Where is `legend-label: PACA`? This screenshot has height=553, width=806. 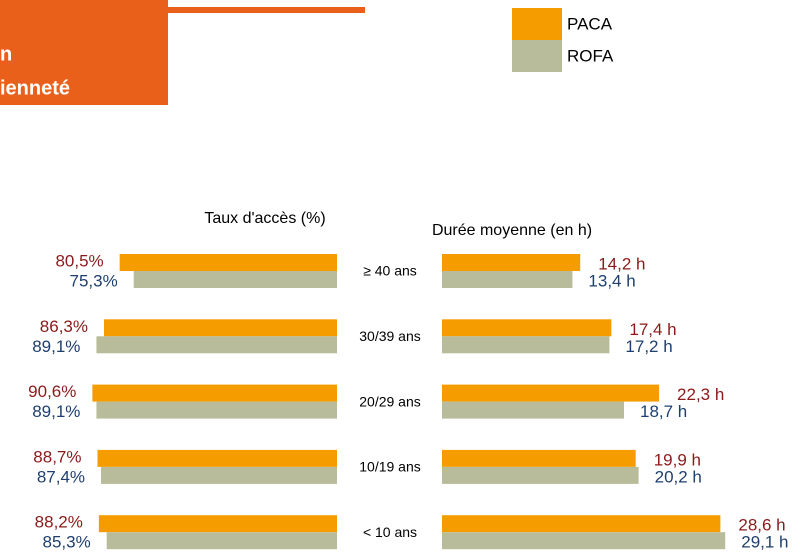
legend-label: PACA is located at coordinates (590, 23).